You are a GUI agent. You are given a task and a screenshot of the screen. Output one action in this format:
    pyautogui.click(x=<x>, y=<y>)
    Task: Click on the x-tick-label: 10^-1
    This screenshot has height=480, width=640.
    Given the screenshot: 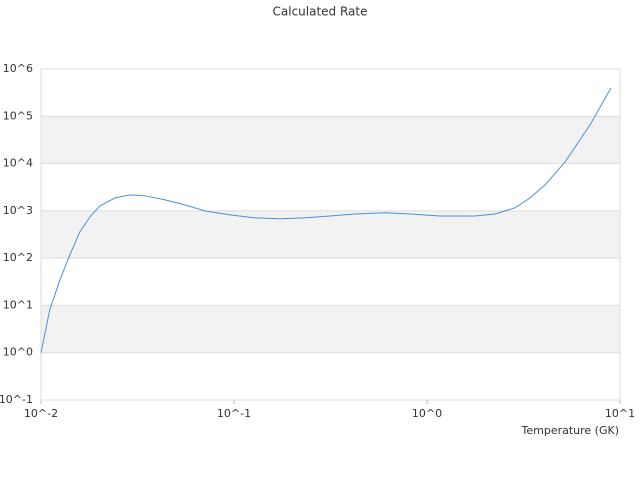 What is the action you would take?
    pyautogui.click(x=234, y=413)
    